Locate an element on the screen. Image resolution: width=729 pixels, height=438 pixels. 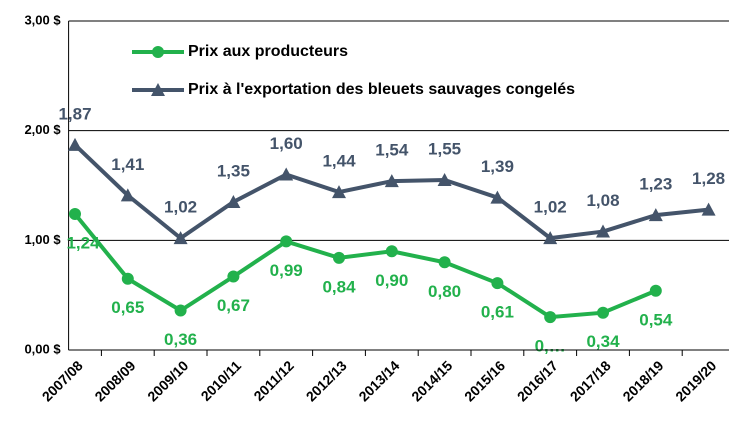
x-tick-label: 2010/11 is located at coordinates (221, 380).